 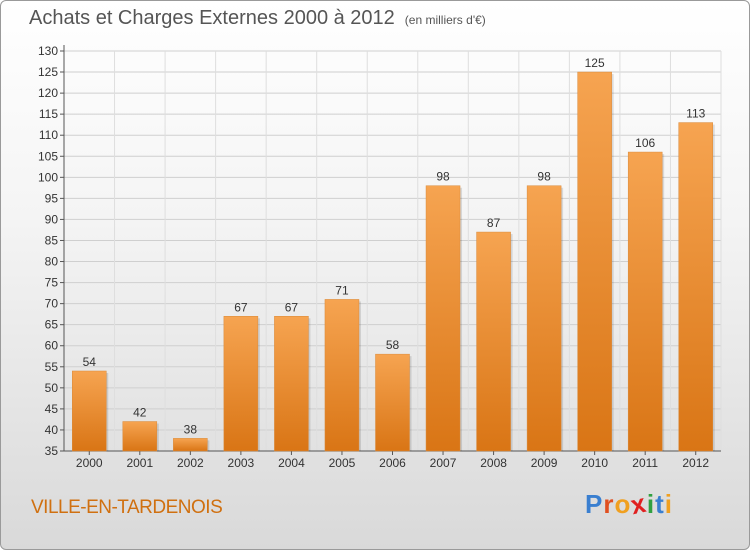 I want to click on y-tick-label: 80, so click(x=52, y=262).